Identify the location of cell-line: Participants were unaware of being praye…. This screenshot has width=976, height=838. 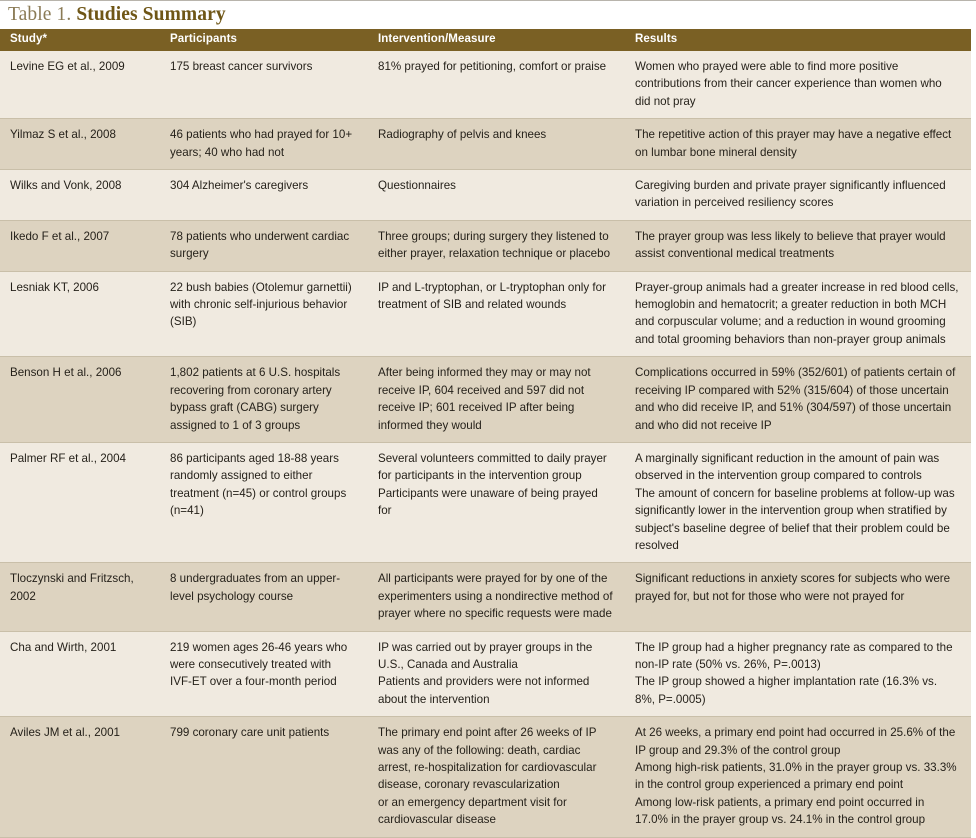
(488, 502).